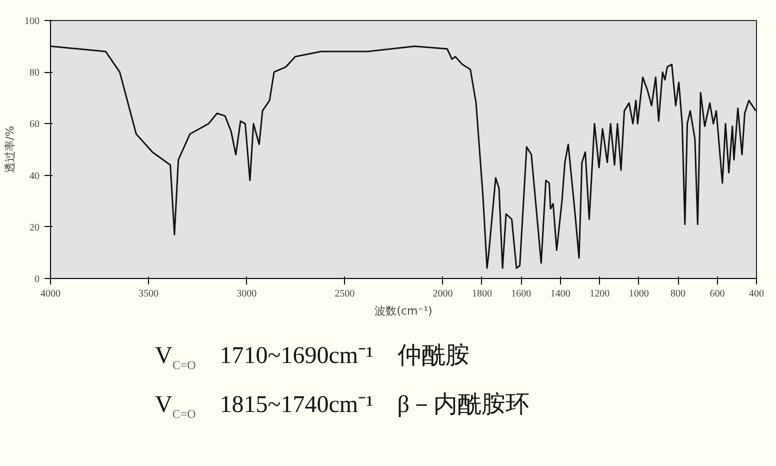  What do you see at coordinates (246, 294) in the screenshot?
I see `x-tick-label: 3000` at bounding box center [246, 294].